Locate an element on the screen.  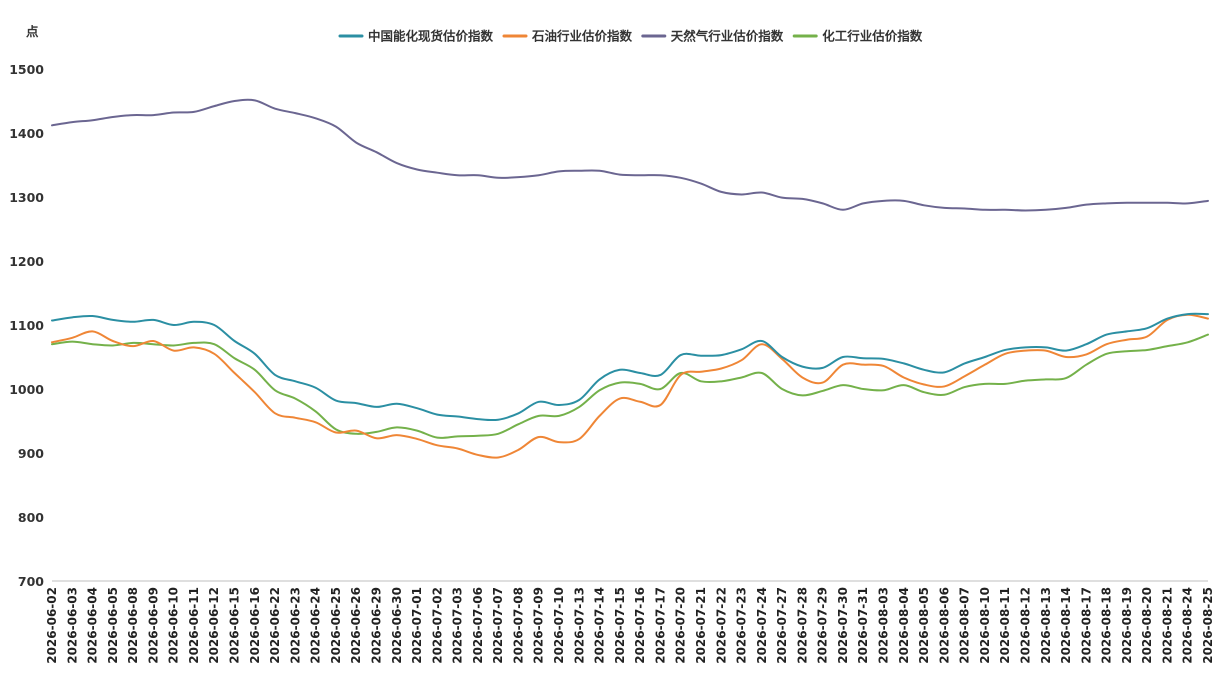
y-tick-label: 1100 is located at coordinates (26, 325).